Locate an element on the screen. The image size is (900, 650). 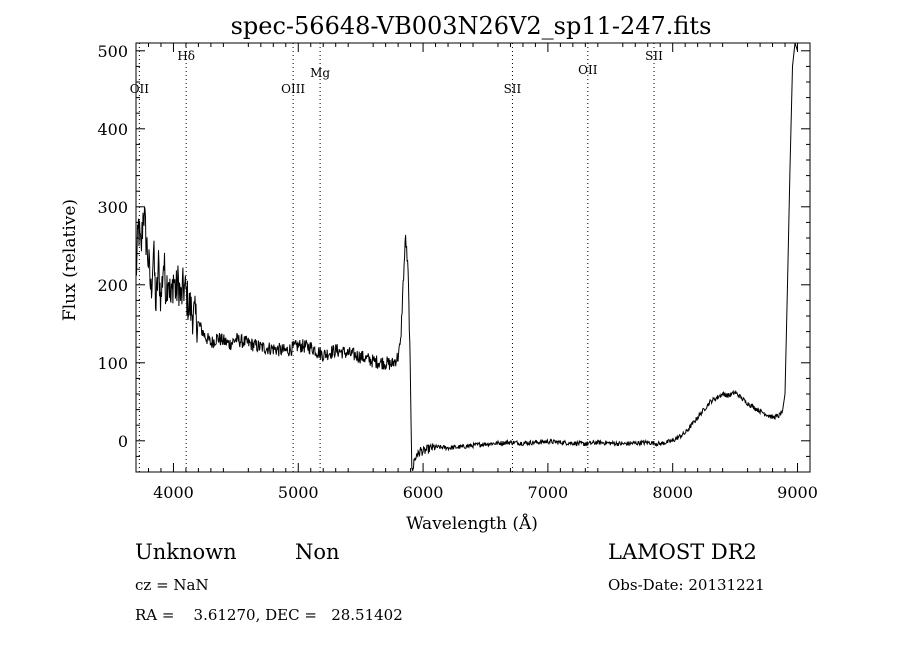
x-tick-label: 7000 is located at coordinates (548, 492).